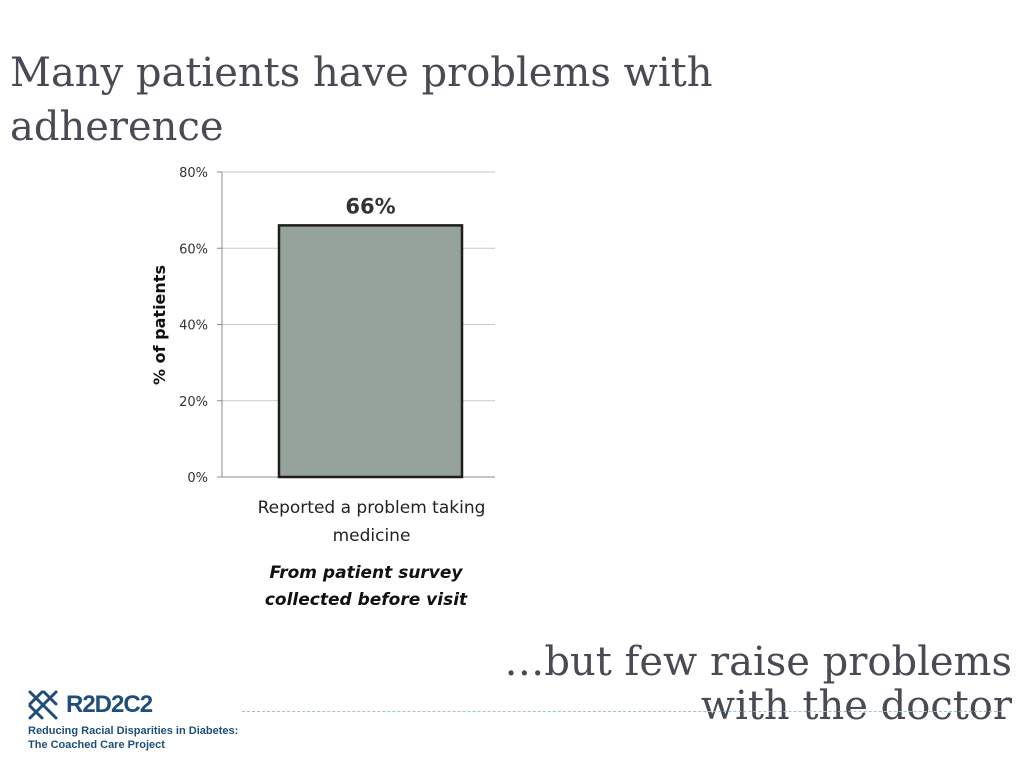  Describe the element at coordinates (372, 536) in the screenshot. I see `x-category-label: medicine` at that location.